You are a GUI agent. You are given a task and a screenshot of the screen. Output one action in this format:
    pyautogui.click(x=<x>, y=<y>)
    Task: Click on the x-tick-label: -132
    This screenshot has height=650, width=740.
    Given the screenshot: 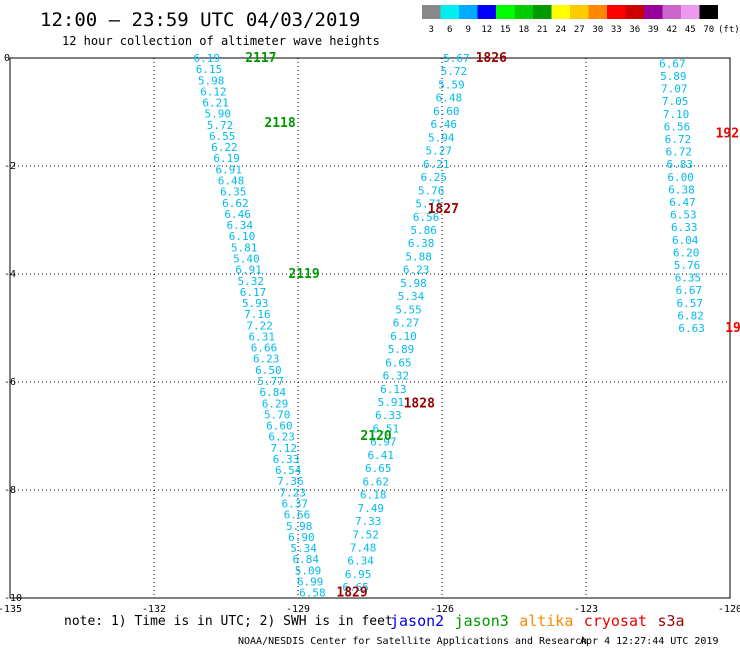 What is the action you would take?
    pyautogui.click(x=154, y=609)
    